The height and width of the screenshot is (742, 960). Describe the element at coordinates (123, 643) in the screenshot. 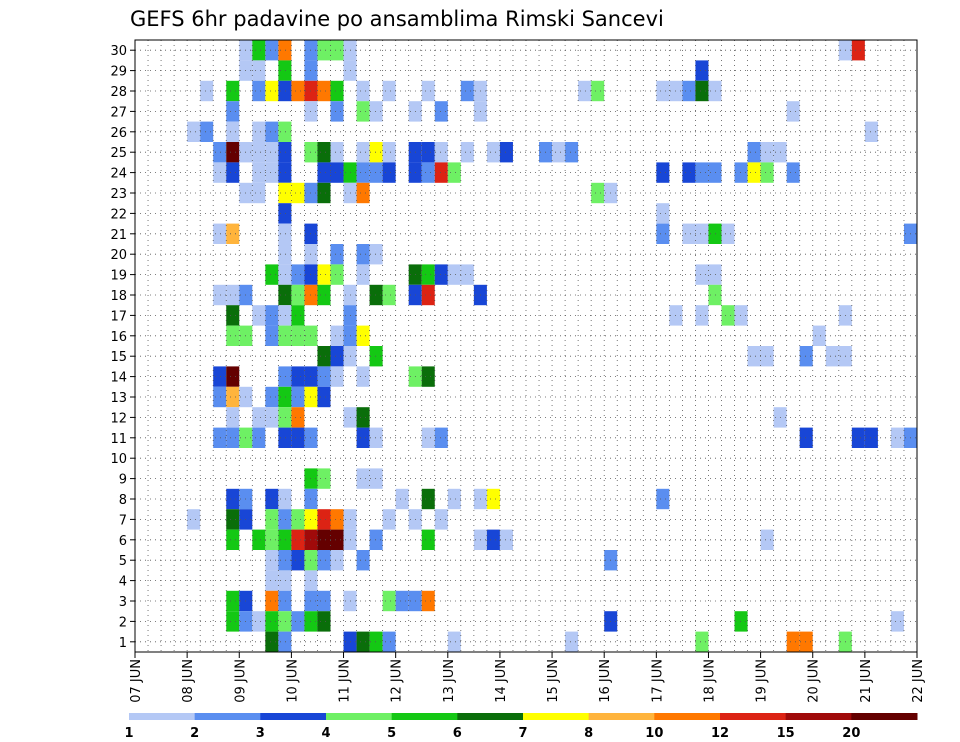

I see `y-tick-label: 1` at that location.